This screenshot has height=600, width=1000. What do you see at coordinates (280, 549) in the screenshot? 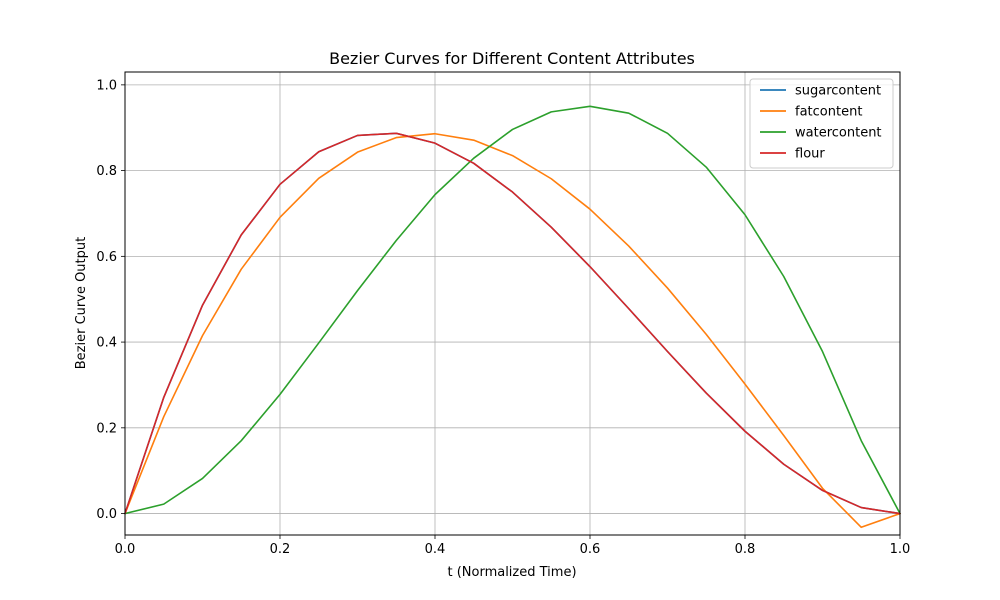
I see `x-tick-label: 0.2` at bounding box center [280, 549].